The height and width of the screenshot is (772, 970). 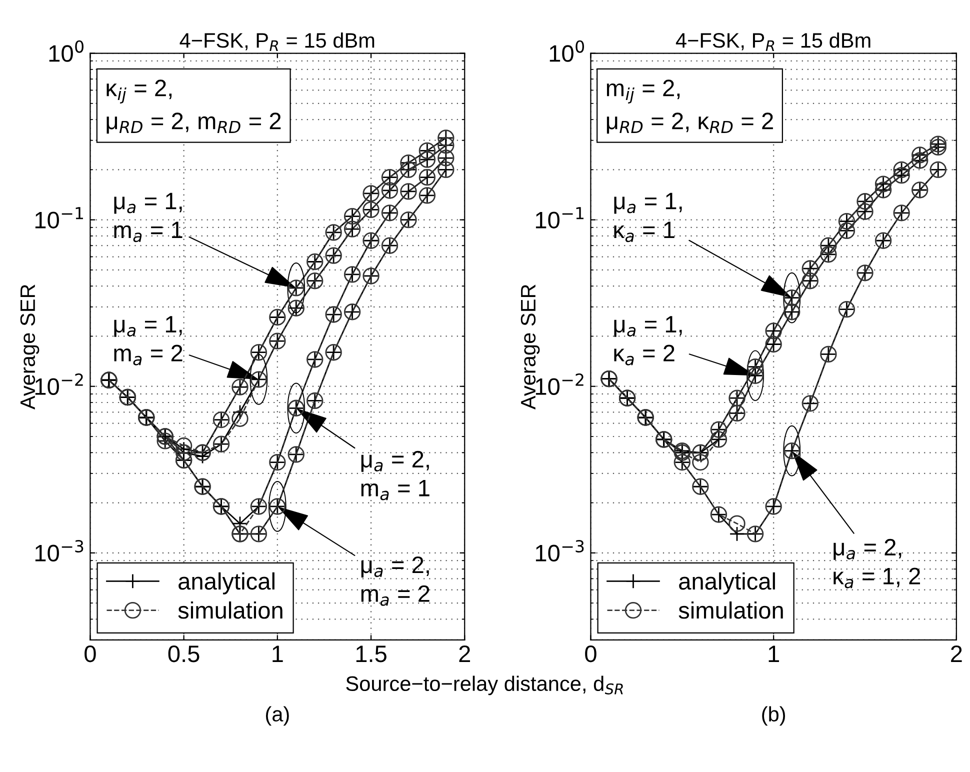 I want to click on annotation: μ$_{a}$ = 1, κ$_{a}$ = 2, so click(x=648, y=341).